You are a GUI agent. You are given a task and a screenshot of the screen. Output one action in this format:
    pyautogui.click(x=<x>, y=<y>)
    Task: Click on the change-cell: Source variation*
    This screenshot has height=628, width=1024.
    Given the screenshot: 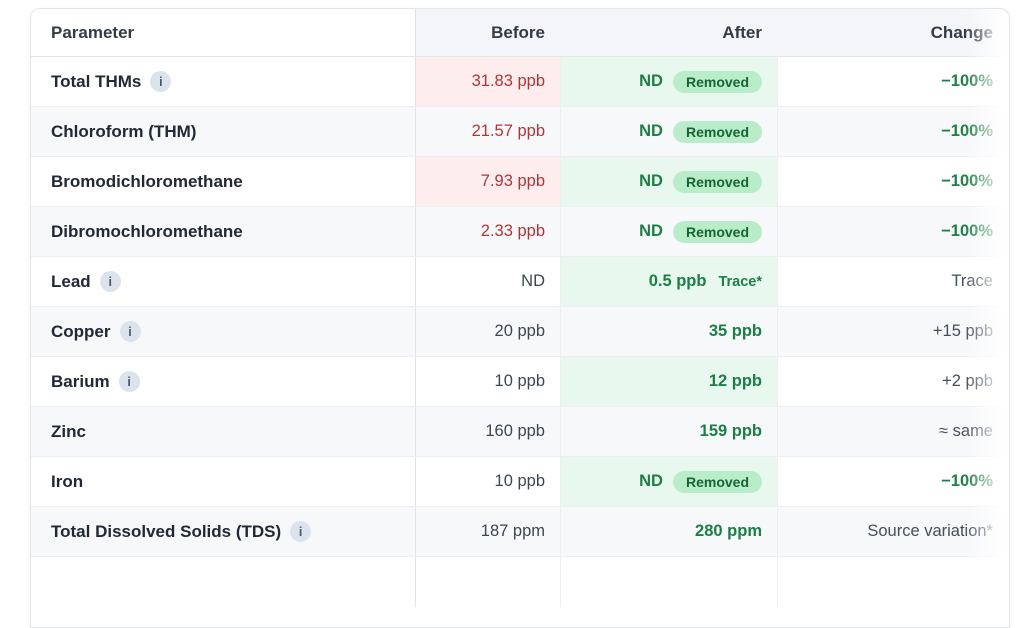 What is the action you would take?
    pyautogui.click(x=893, y=531)
    